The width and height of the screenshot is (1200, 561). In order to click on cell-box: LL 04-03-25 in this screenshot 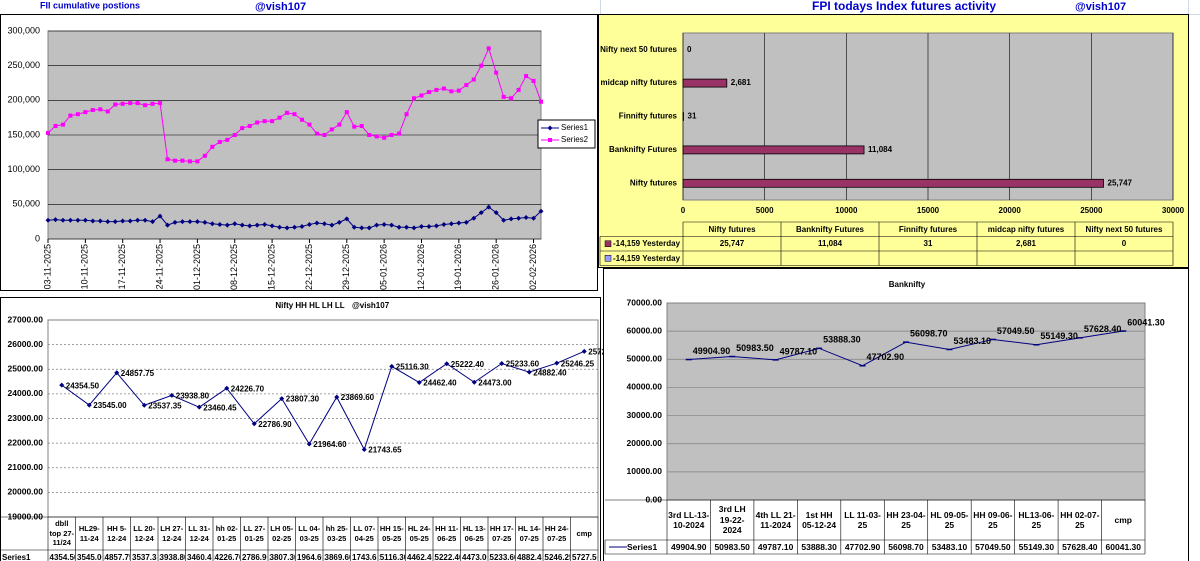, I will do `click(309, 533)`.